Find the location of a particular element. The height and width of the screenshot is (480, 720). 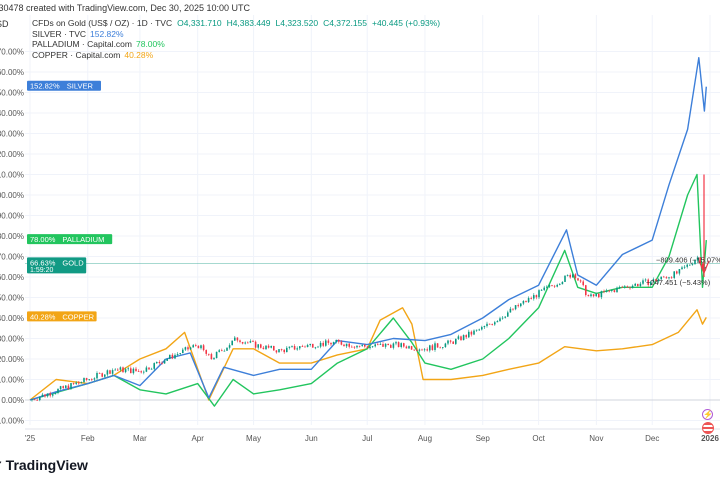

price-badge-bg is located at coordinates (57, 265).